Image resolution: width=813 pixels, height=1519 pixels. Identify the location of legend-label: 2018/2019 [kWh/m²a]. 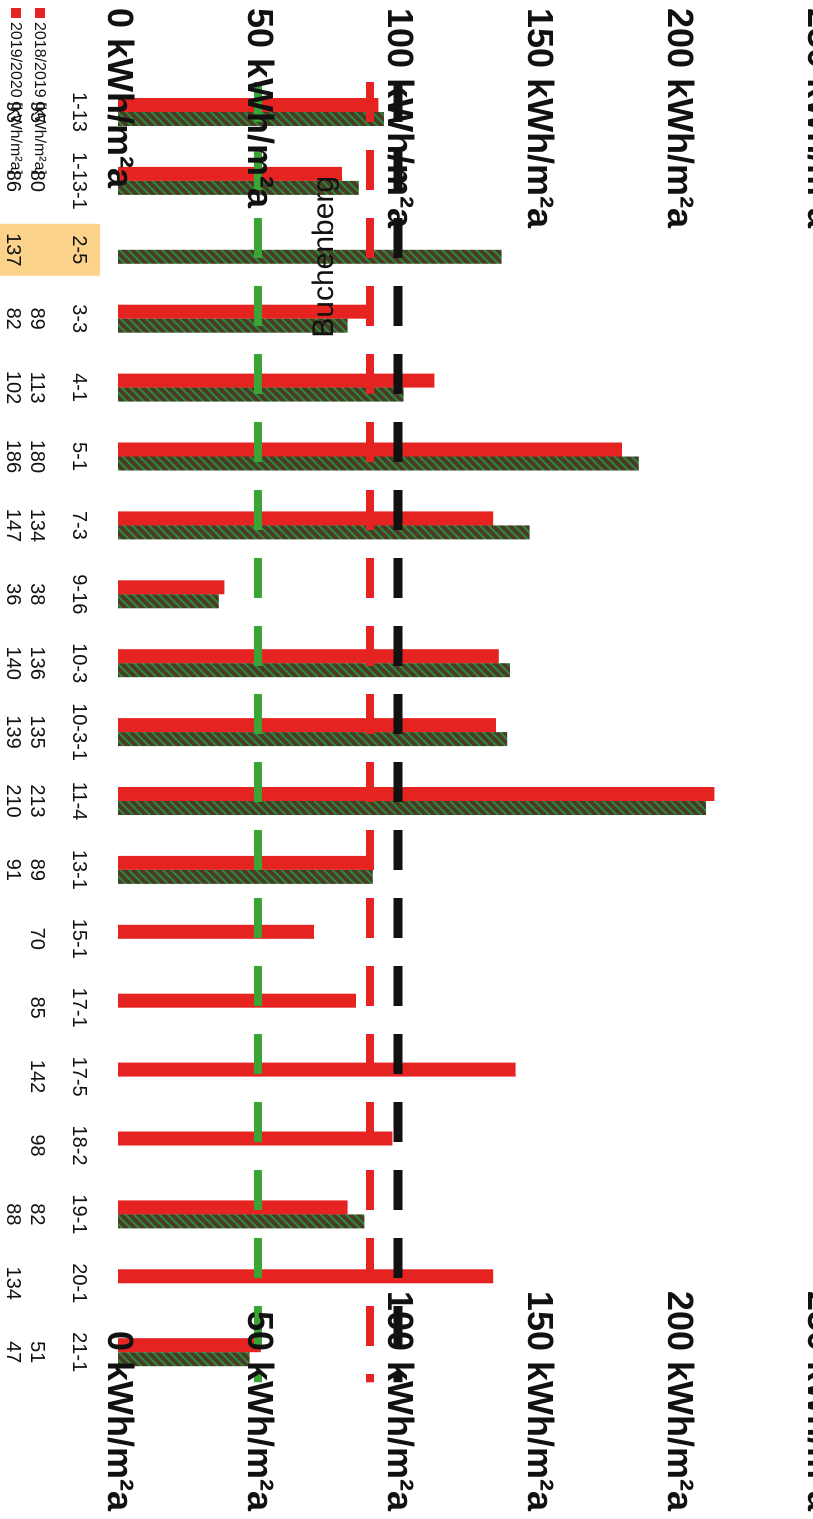
(39, 98).